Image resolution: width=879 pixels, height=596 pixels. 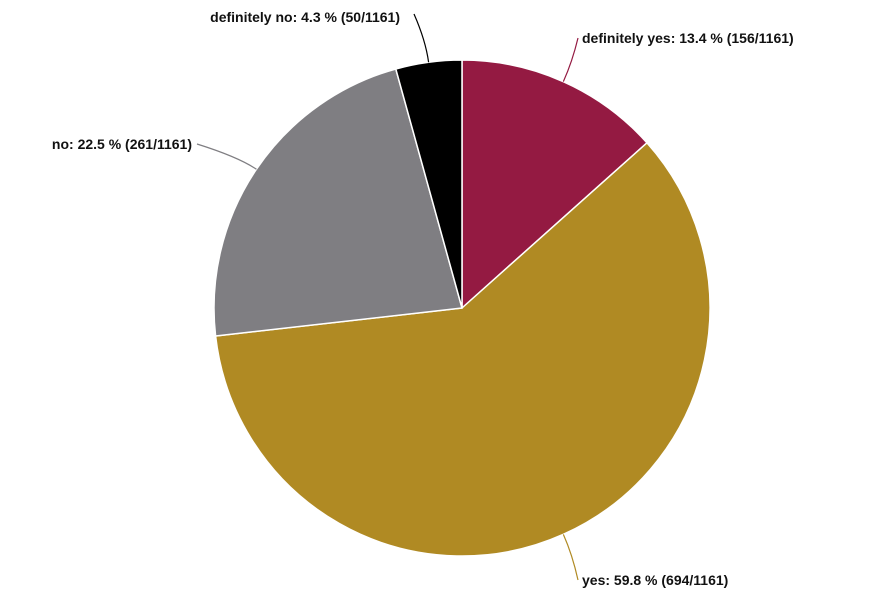 I want to click on leader-line-no, so click(x=226, y=156).